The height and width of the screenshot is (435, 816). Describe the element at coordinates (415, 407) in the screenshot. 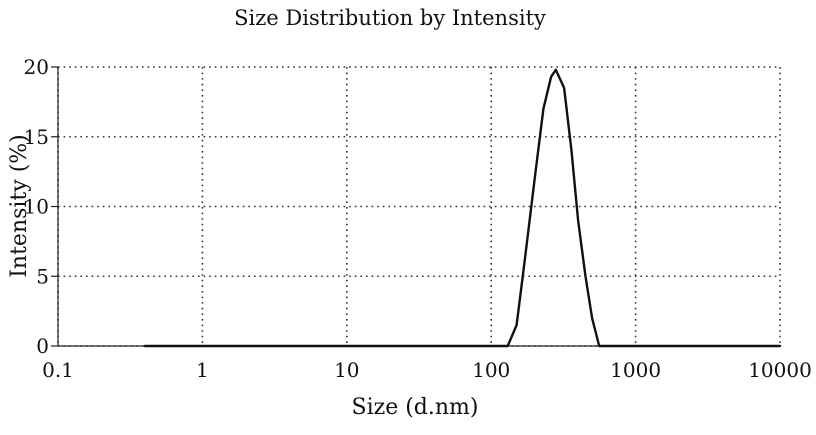

I see `x-axis-label: Size (d.nm)` at that location.